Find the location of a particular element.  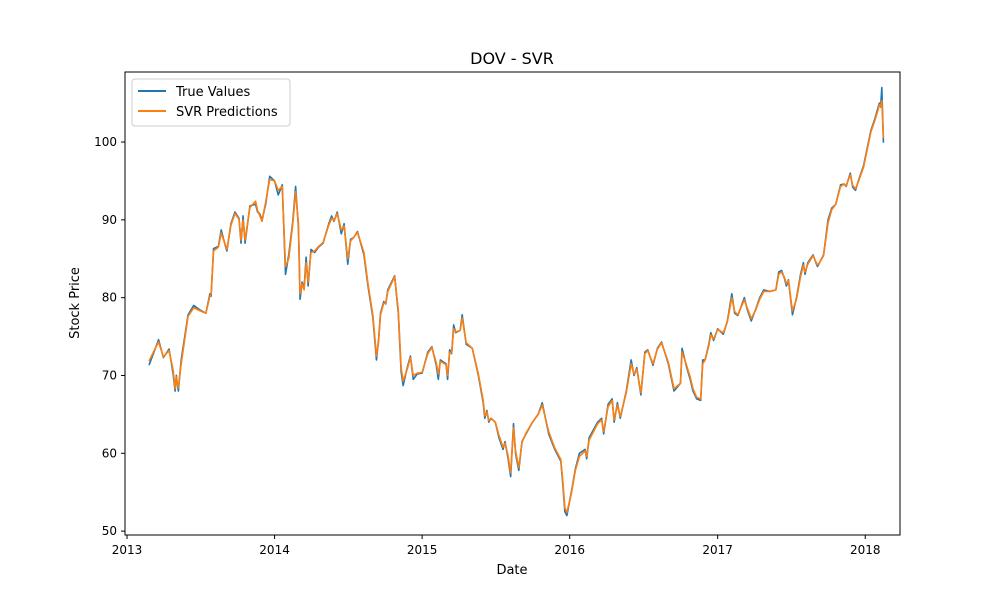

y-tick-label: 70 is located at coordinates (109, 375).